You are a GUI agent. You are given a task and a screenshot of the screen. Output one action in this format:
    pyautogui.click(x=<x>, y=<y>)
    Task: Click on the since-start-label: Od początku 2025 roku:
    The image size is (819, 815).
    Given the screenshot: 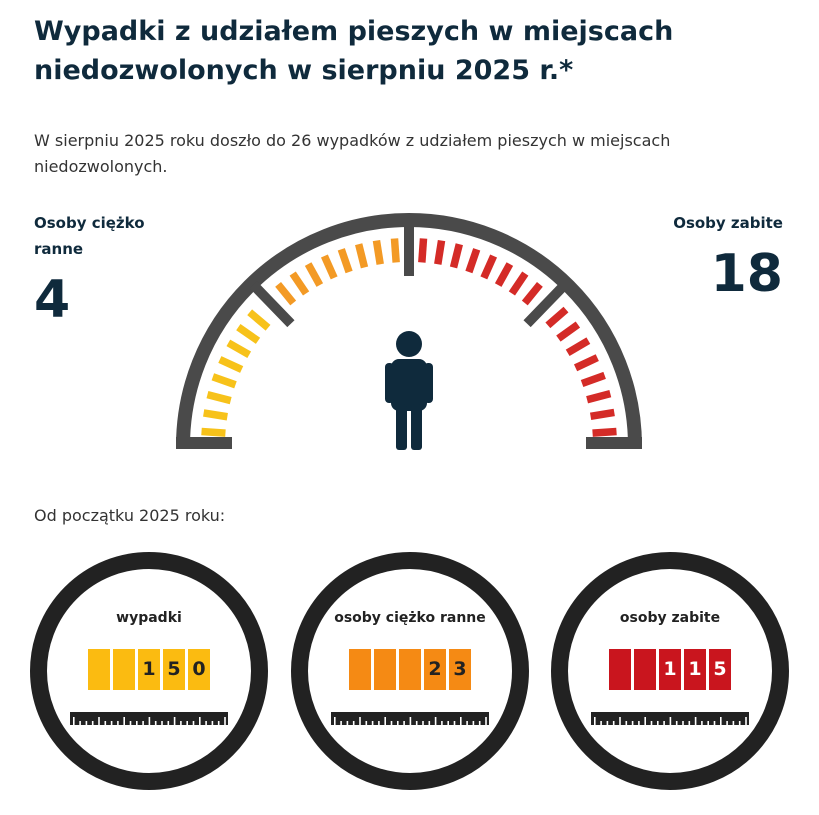 What is the action you would take?
    pyautogui.click(x=130, y=515)
    